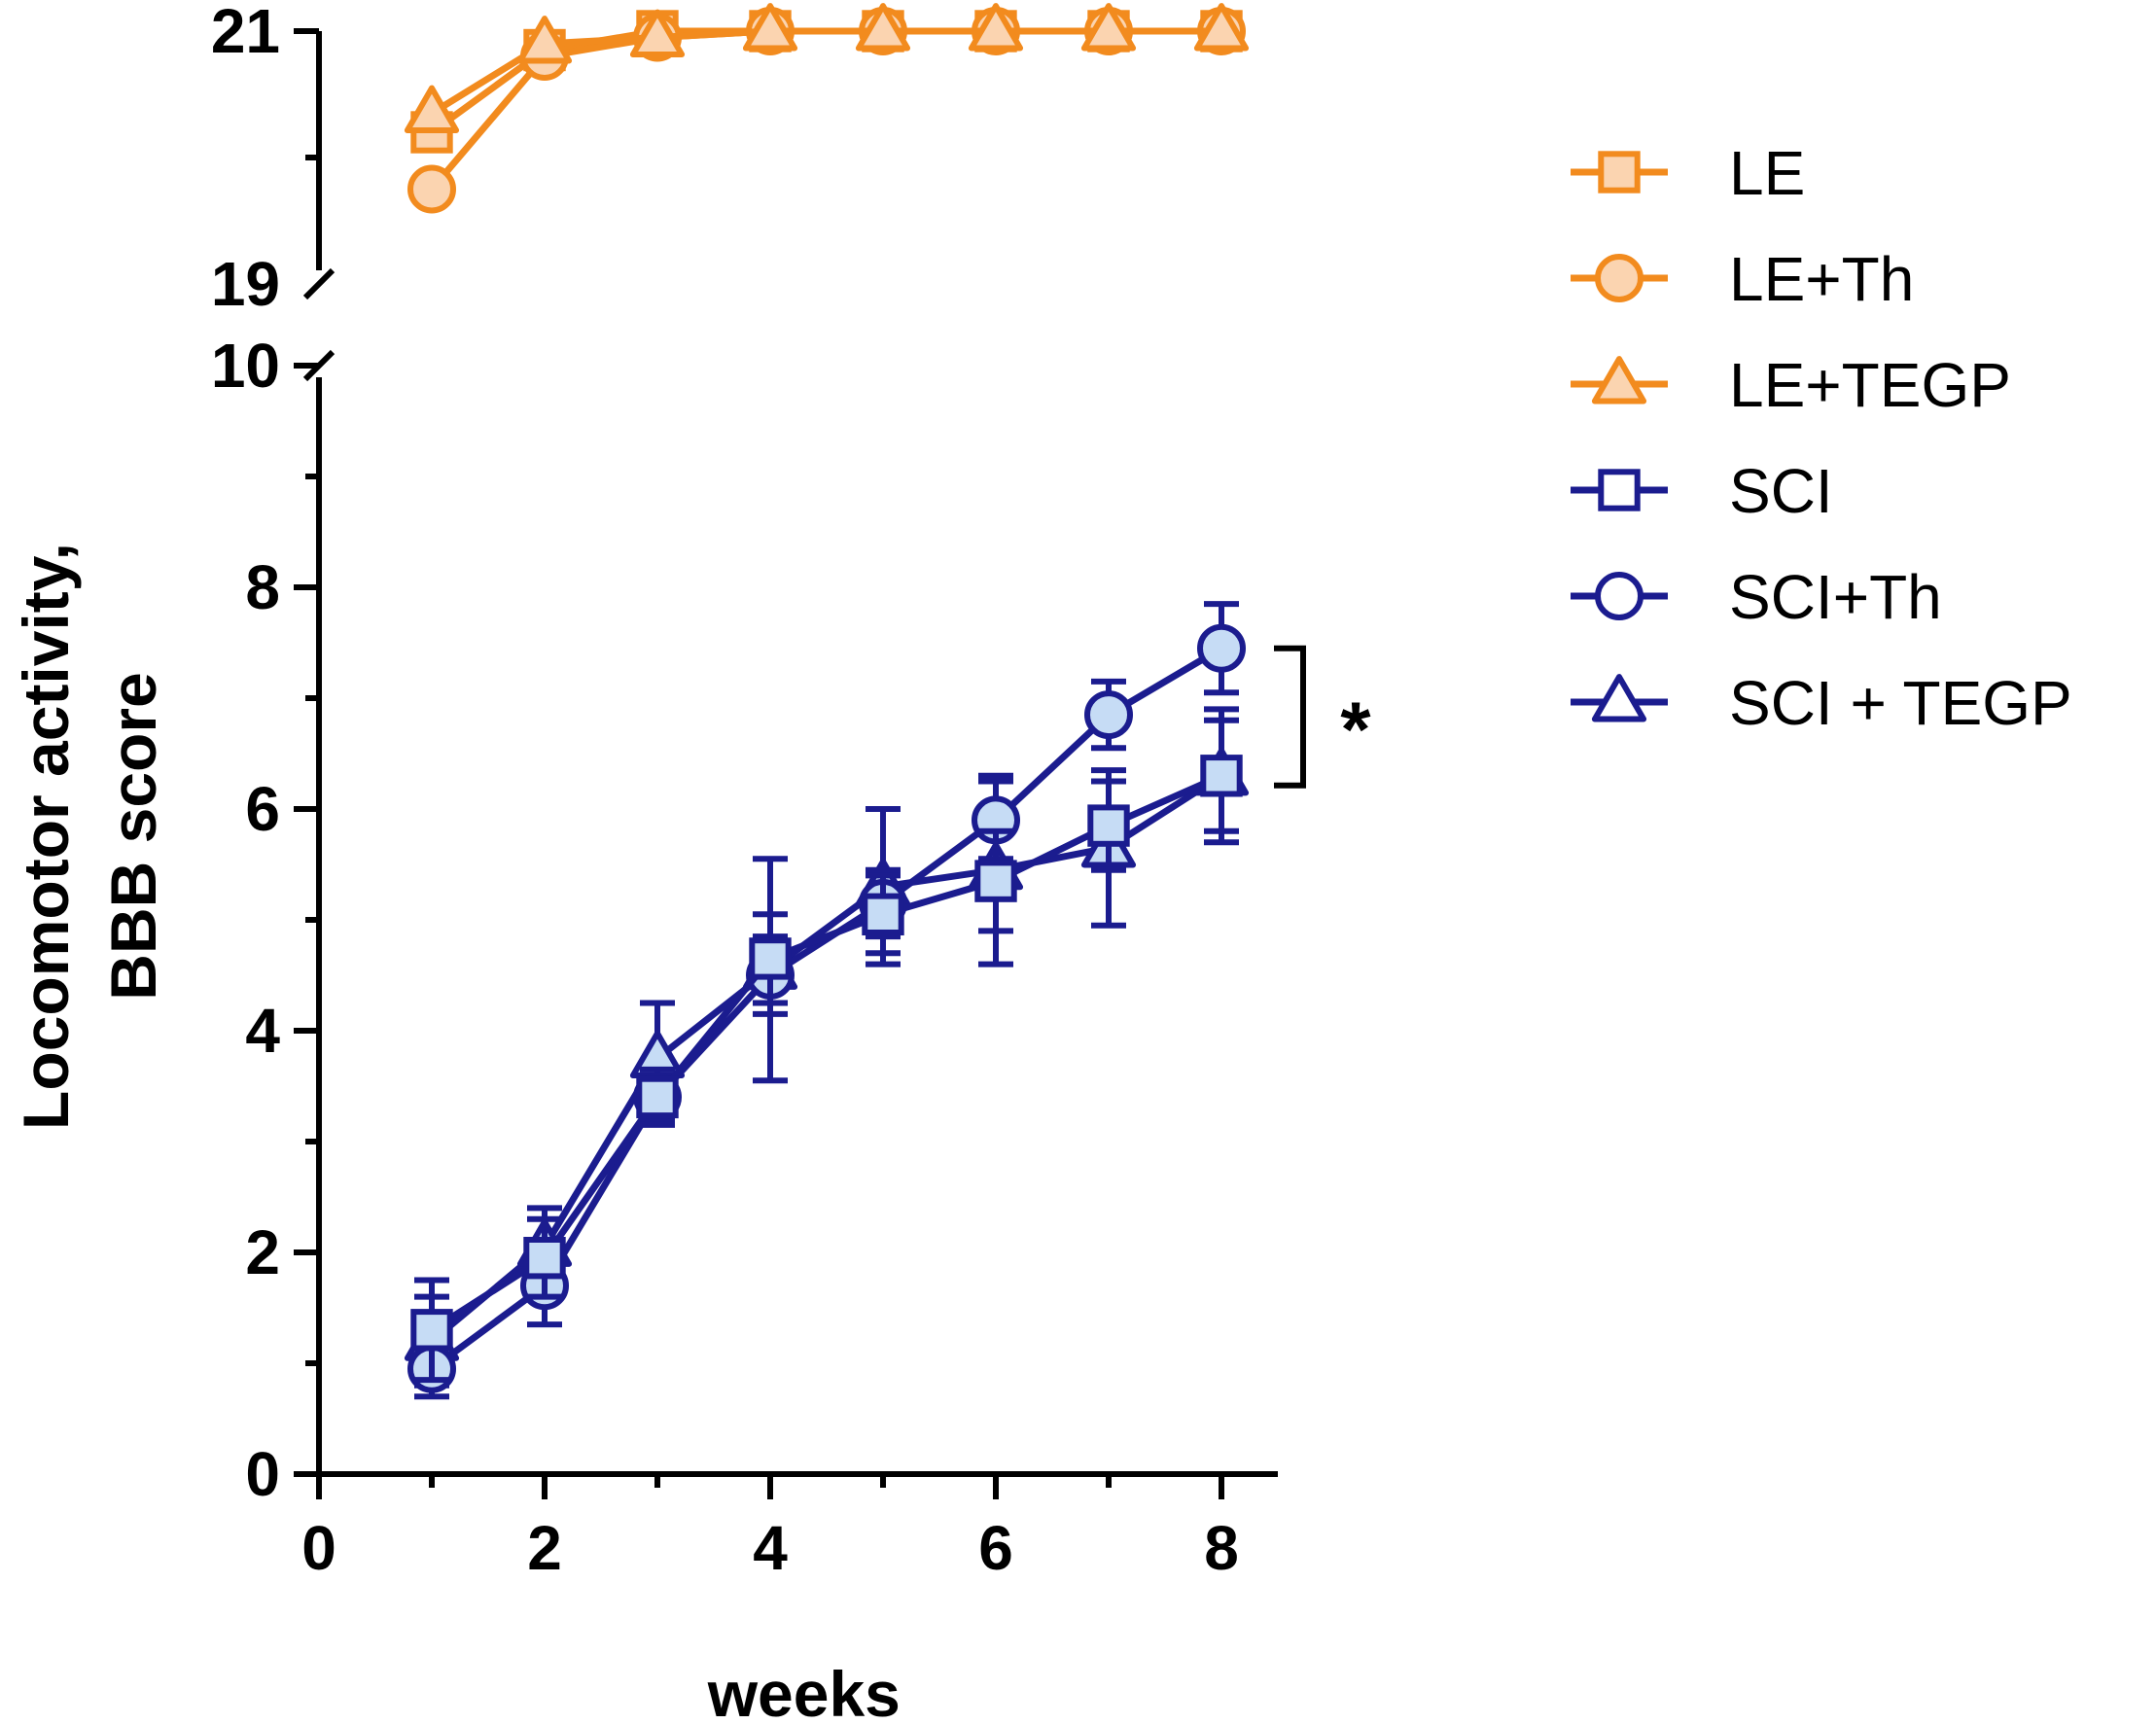 Image resolution: width=2156 pixels, height=1724 pixels. What do you see at coordinates (262, 809) in the screenshot?
I see `y-tick-label: 6` at bounding box center [262, 809].